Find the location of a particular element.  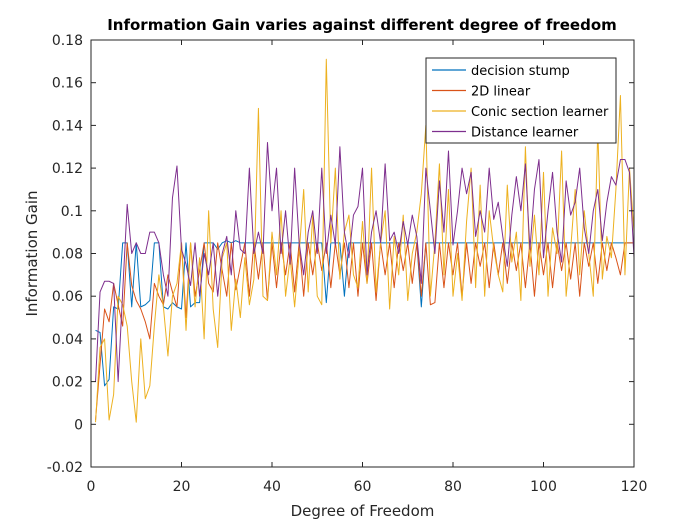

x-tick-label: 100 is located at coordinates (543, 487).